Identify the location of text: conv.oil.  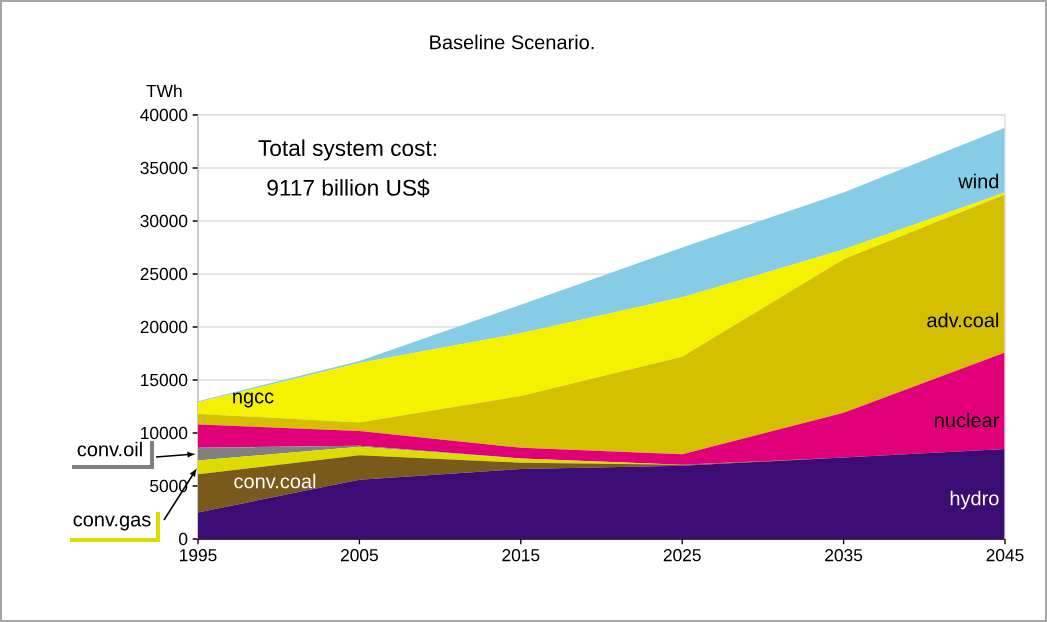
(109, 449).